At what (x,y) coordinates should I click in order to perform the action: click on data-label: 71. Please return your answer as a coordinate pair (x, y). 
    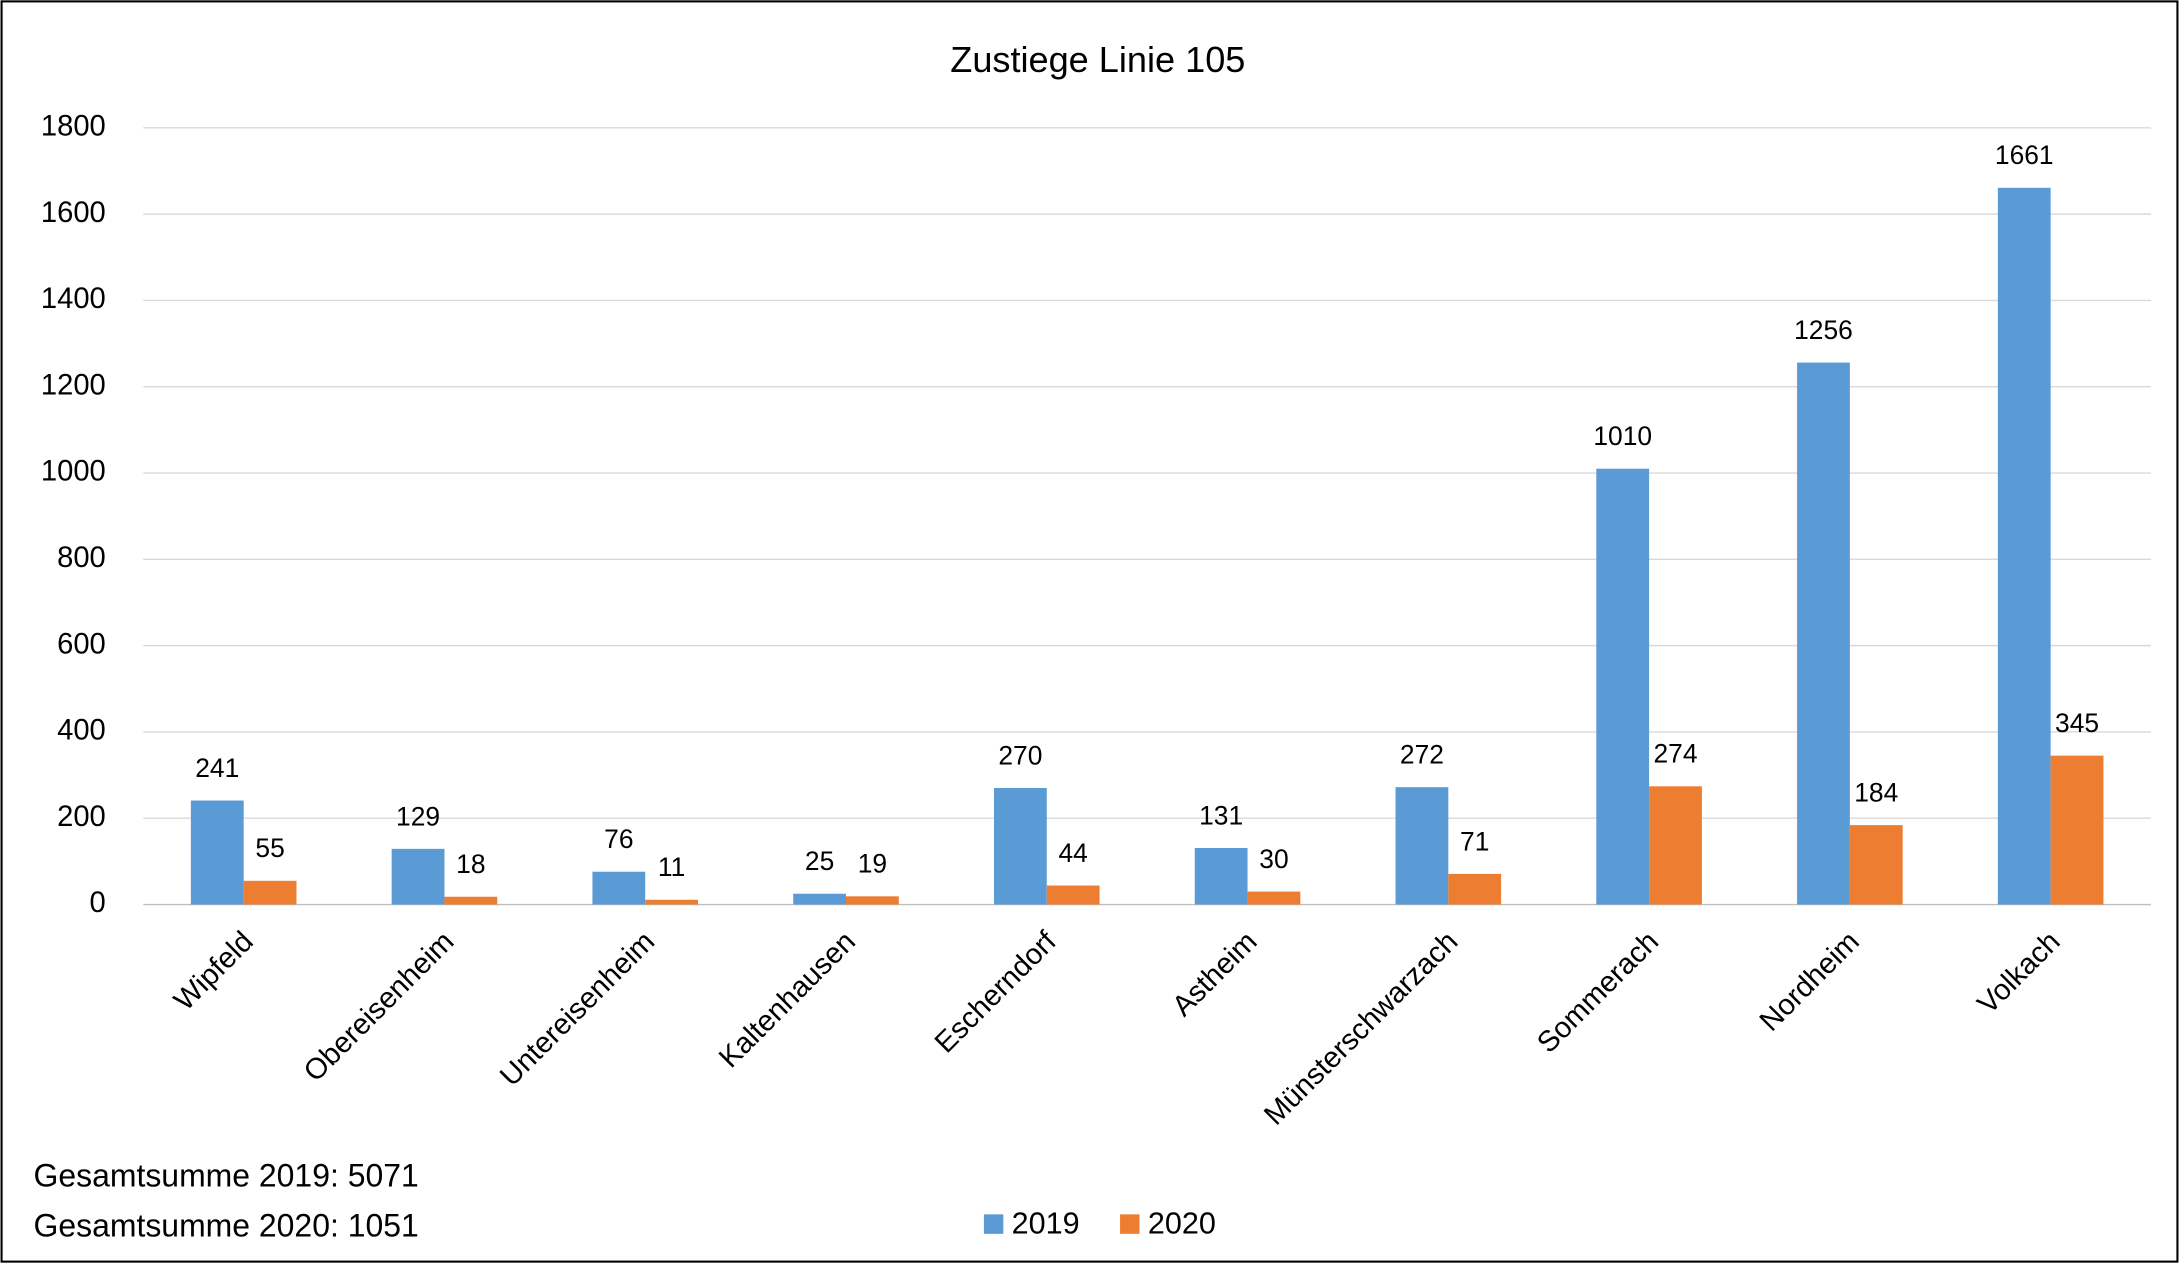
    Looking at the image, I should click on (1474, 841).